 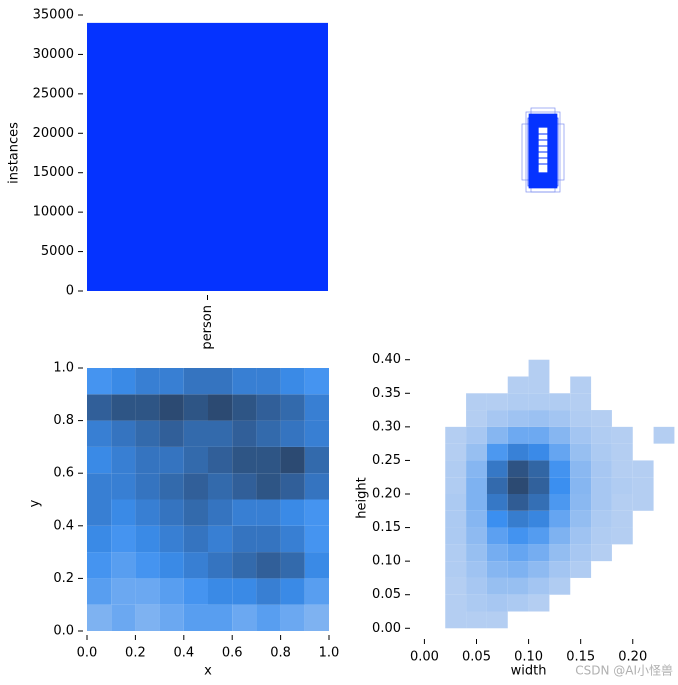 What do you see at coordinates (63, 473) in the screenshot?
I see `y-tick-label: 0.6` at bounding box center [63, 473].